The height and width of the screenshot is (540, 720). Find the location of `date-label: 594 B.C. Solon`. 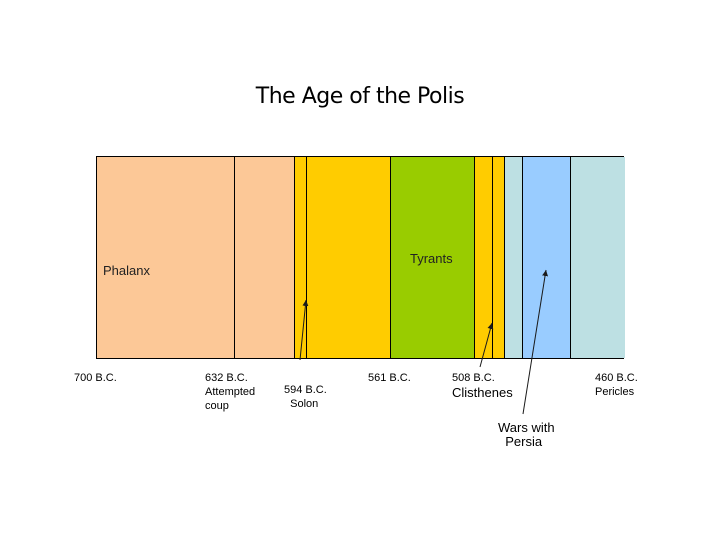

date-label: 594 B.C. Solon is located at coordinates (305, 397).